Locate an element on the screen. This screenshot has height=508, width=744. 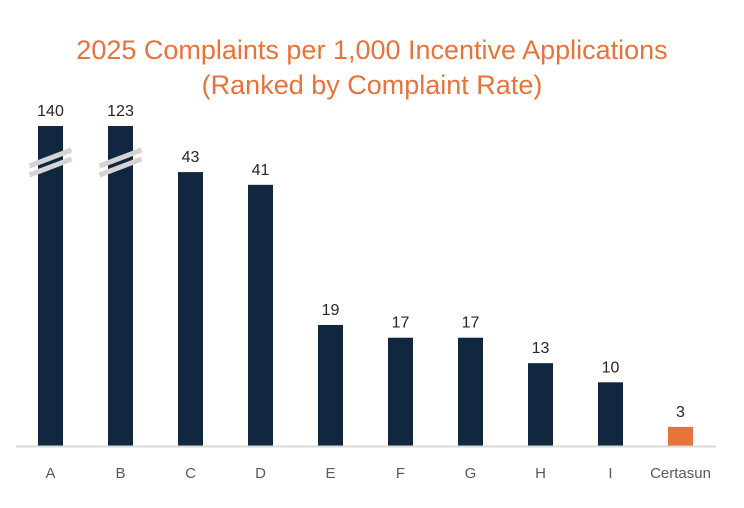
bar-g is located at coordinates (470, 391).